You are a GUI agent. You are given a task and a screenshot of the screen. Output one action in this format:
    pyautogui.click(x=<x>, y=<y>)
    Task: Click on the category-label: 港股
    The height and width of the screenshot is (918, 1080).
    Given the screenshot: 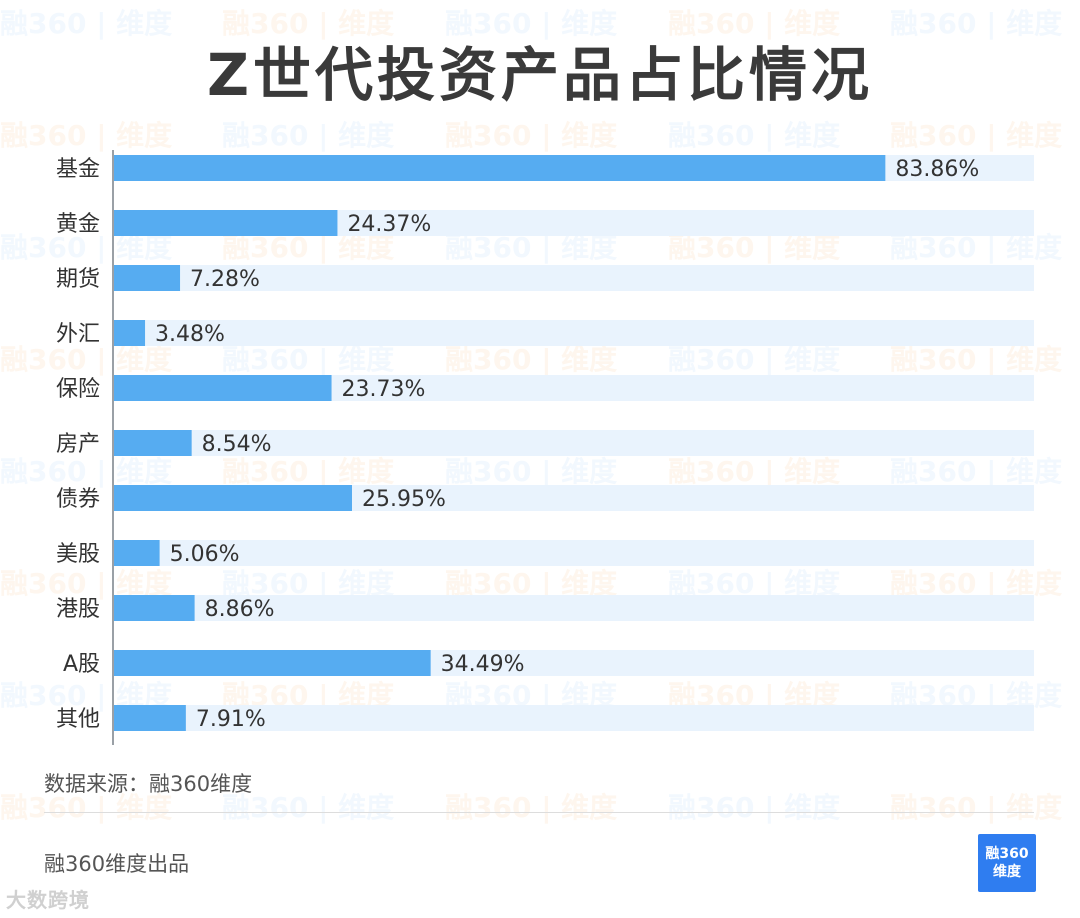 What is the action you would take?
    pyautogui.click(x=78, y=609)
    